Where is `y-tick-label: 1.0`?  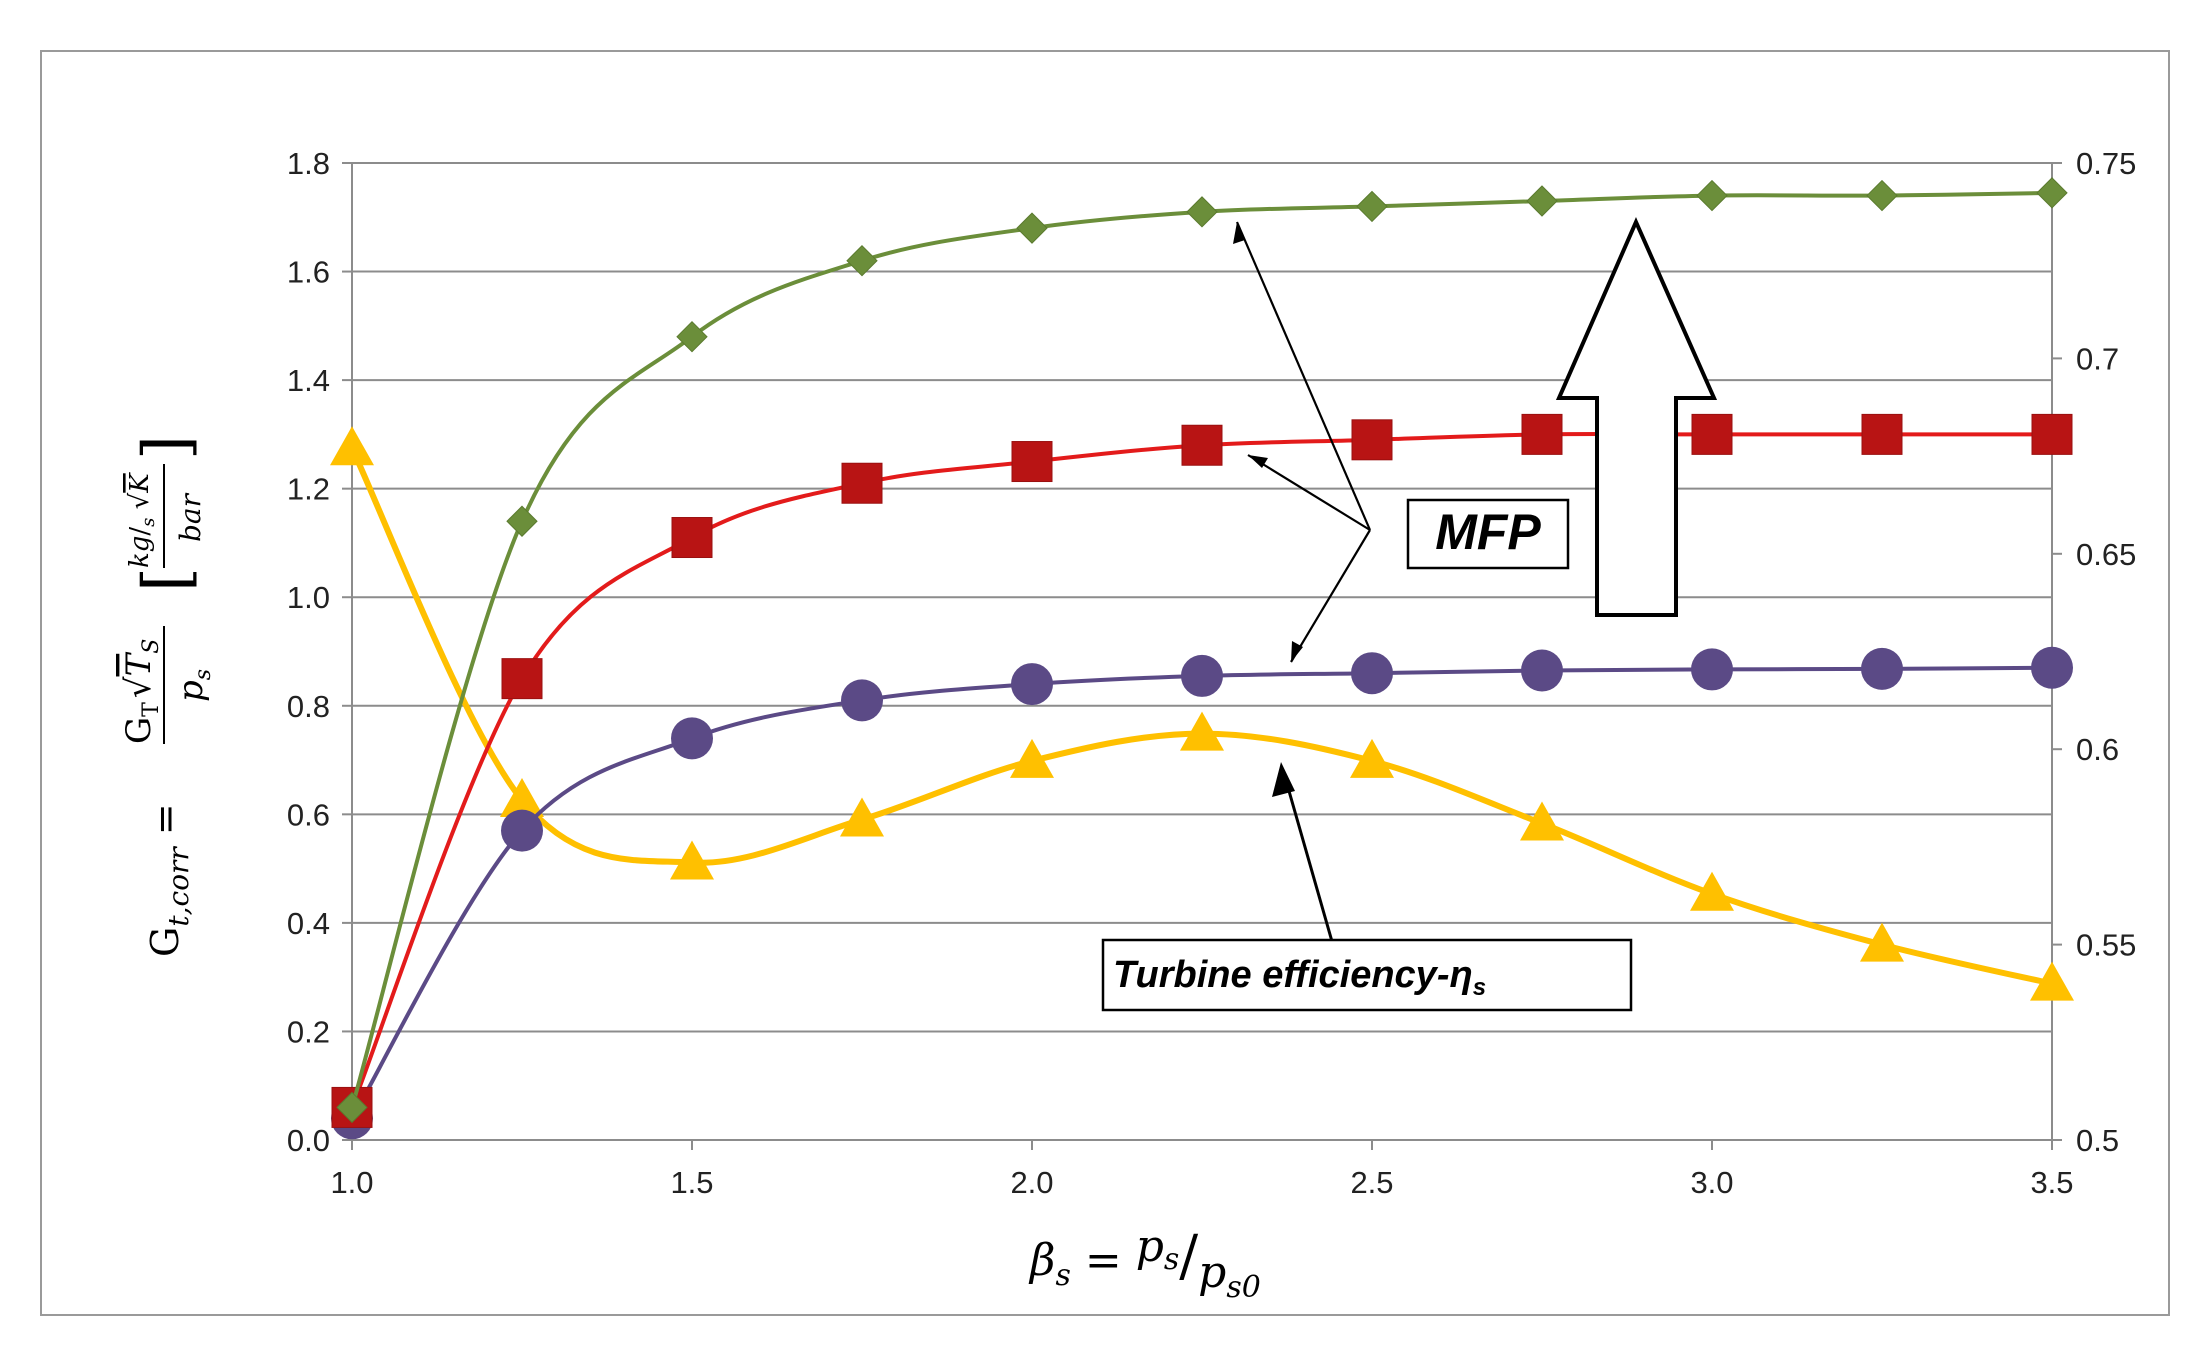 y-tick-label: 1.0 is located at coordinates (308, 597).